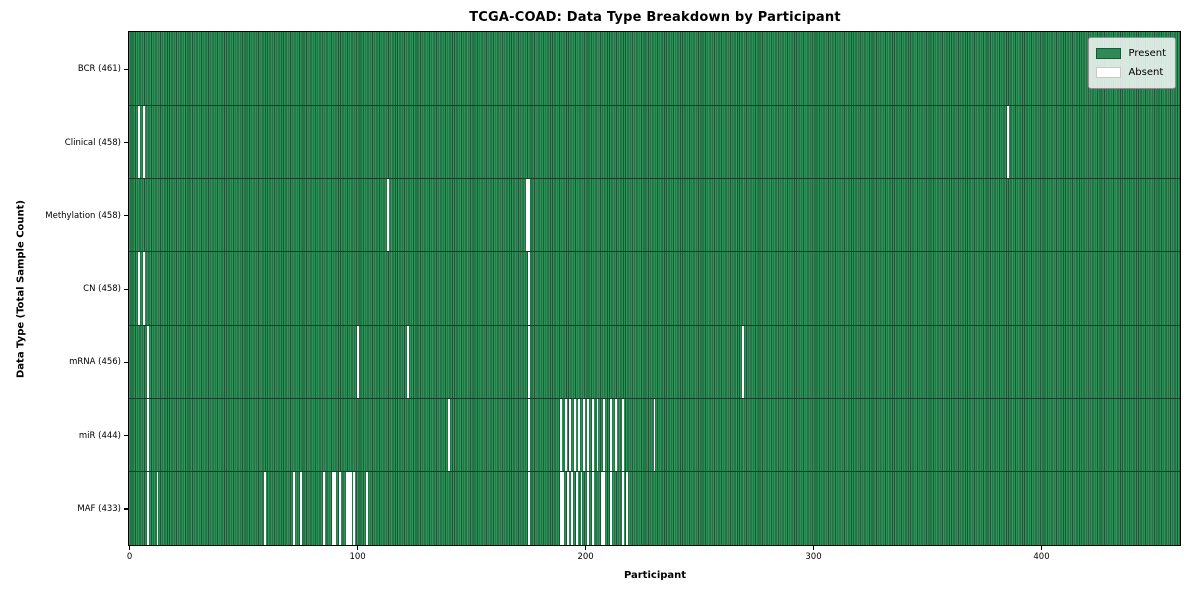 This screenshot has width=1200, height=600. I want to click on x-tick-label: 100, so click(357, 557).